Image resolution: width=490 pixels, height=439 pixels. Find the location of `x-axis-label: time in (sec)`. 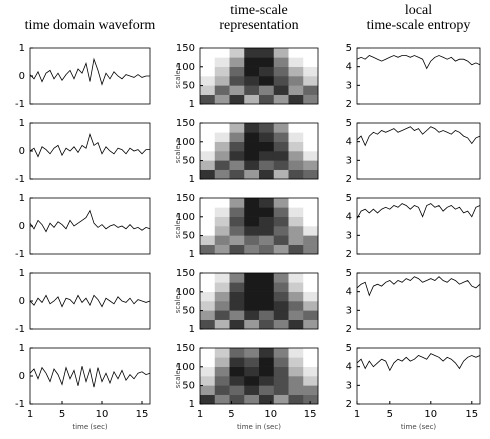

x-axis-label: time in (sec) is located at coordinates (259, 427).